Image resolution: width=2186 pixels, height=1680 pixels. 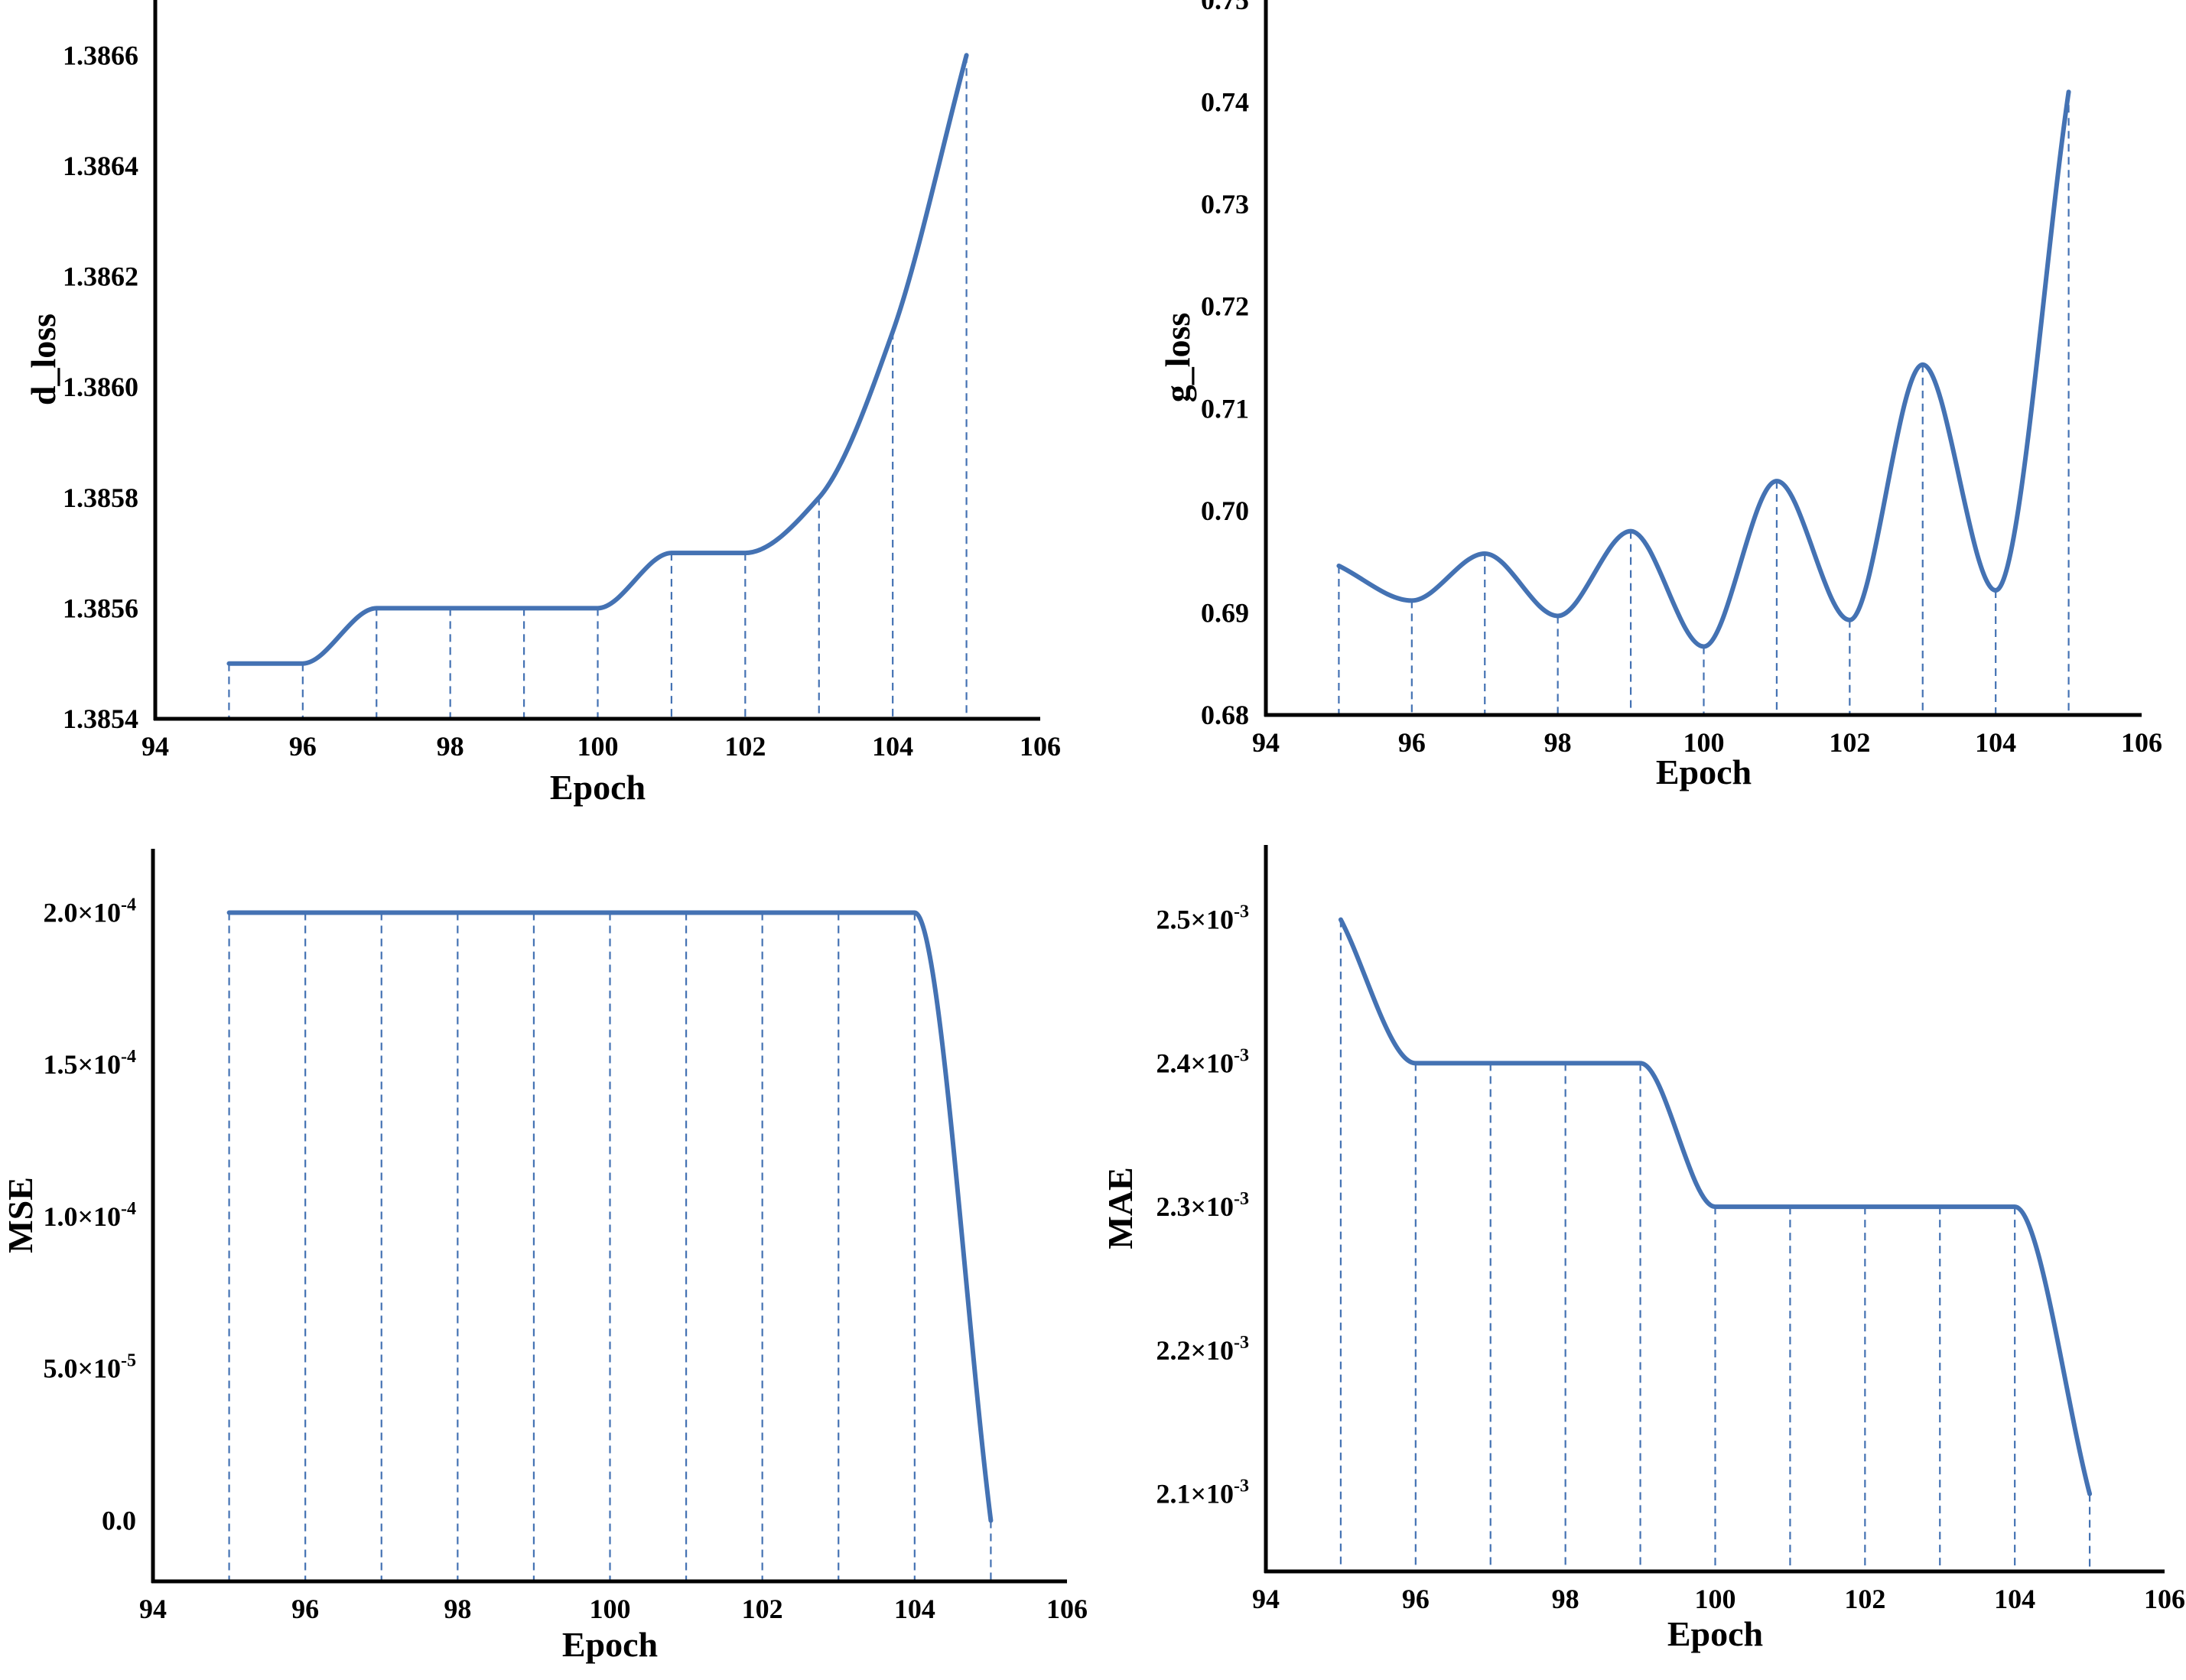 I want to click on y-tick-label: 2.2×10⁻³, so click(x=1202, y=1349).